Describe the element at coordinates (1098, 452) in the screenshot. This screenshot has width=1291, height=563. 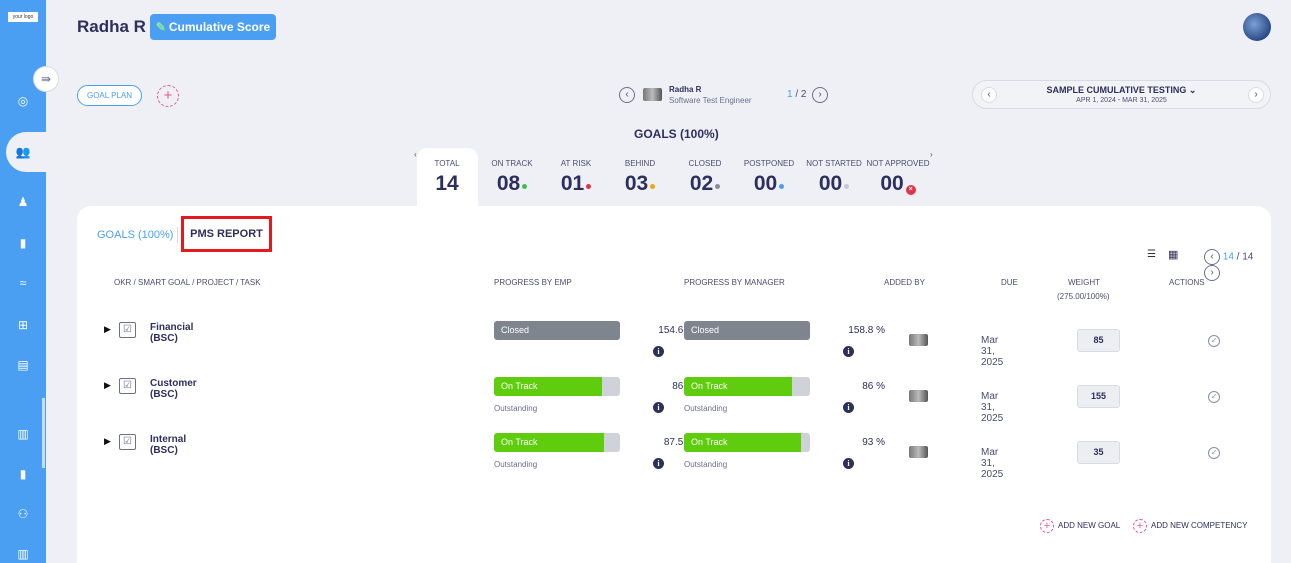
I see `weight-input: 35` at that location.